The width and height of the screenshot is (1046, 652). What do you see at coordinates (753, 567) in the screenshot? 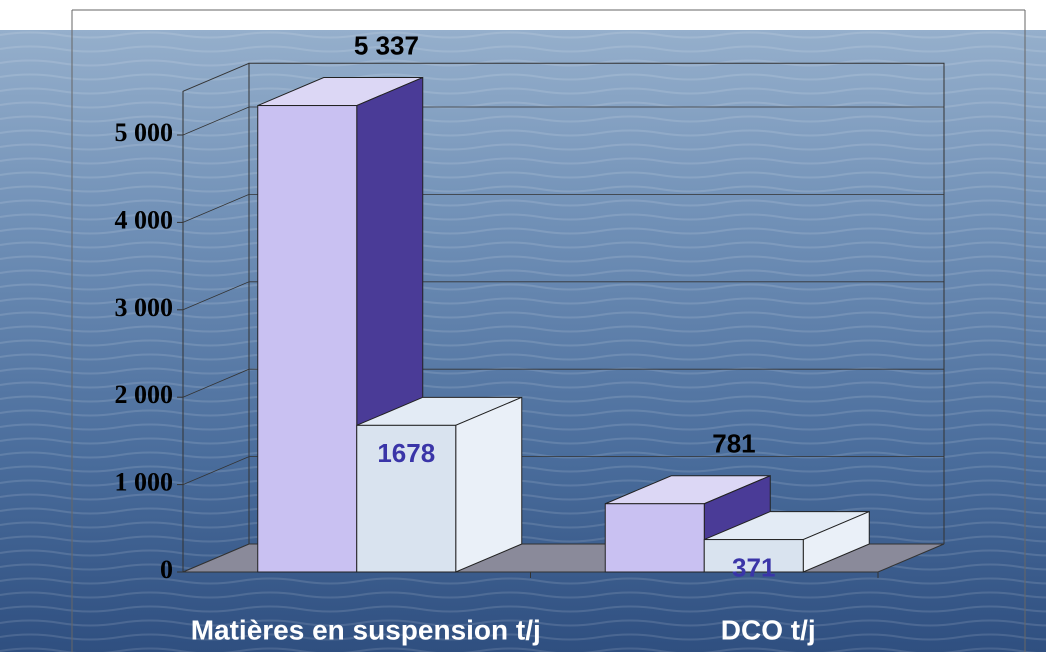
I see `value-label: 371` at bounding box center [753, 567].